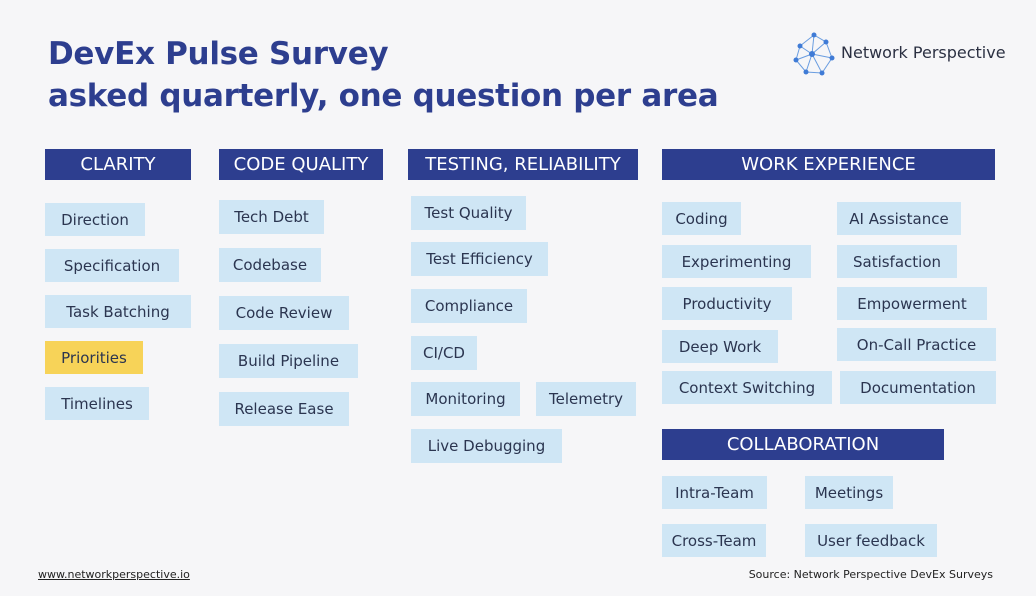 The image size is (1036, 596). What do you see at coordinates (94, 357) in the screenshot?
I see `survey-area: Priorities` at bounding box center [94, 357].